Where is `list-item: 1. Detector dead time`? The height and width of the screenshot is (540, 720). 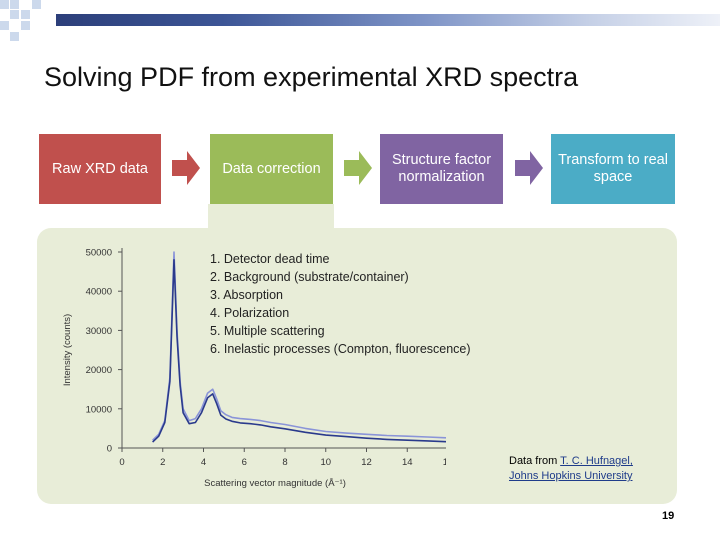
list-item: 1. Detector dead time is located at coordinates (270, 259).